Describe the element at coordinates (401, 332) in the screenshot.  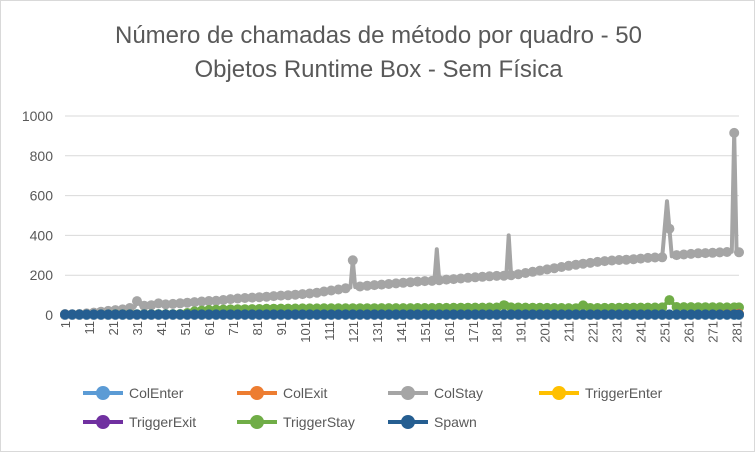
I see `x-tick-label: 141` at that location.